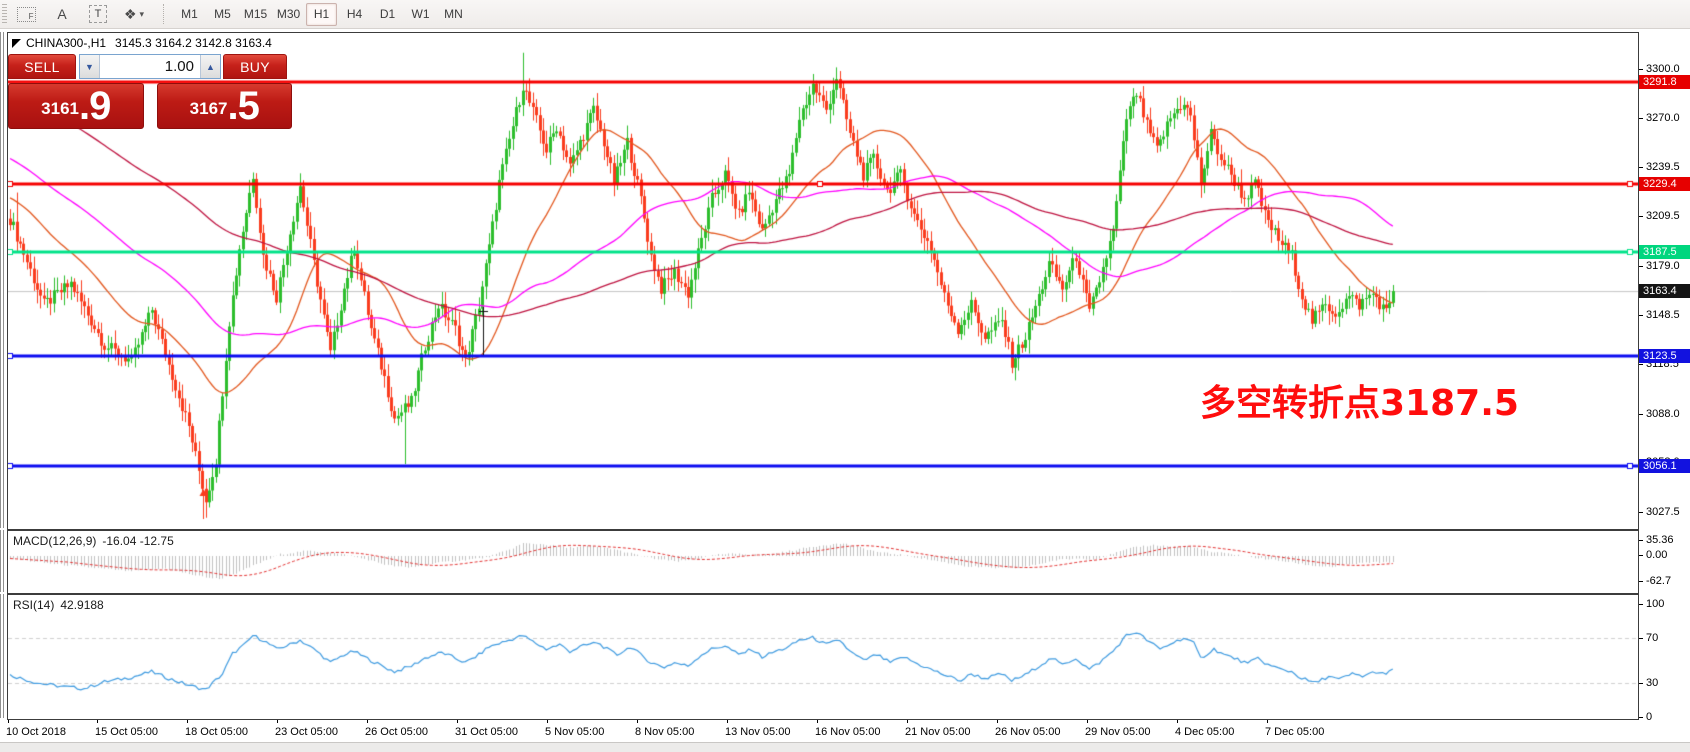  Describe the element at coordinates (1028, 732) in the screenshot. I see `x-axis-label: 26 Nov 05:00` at that location.